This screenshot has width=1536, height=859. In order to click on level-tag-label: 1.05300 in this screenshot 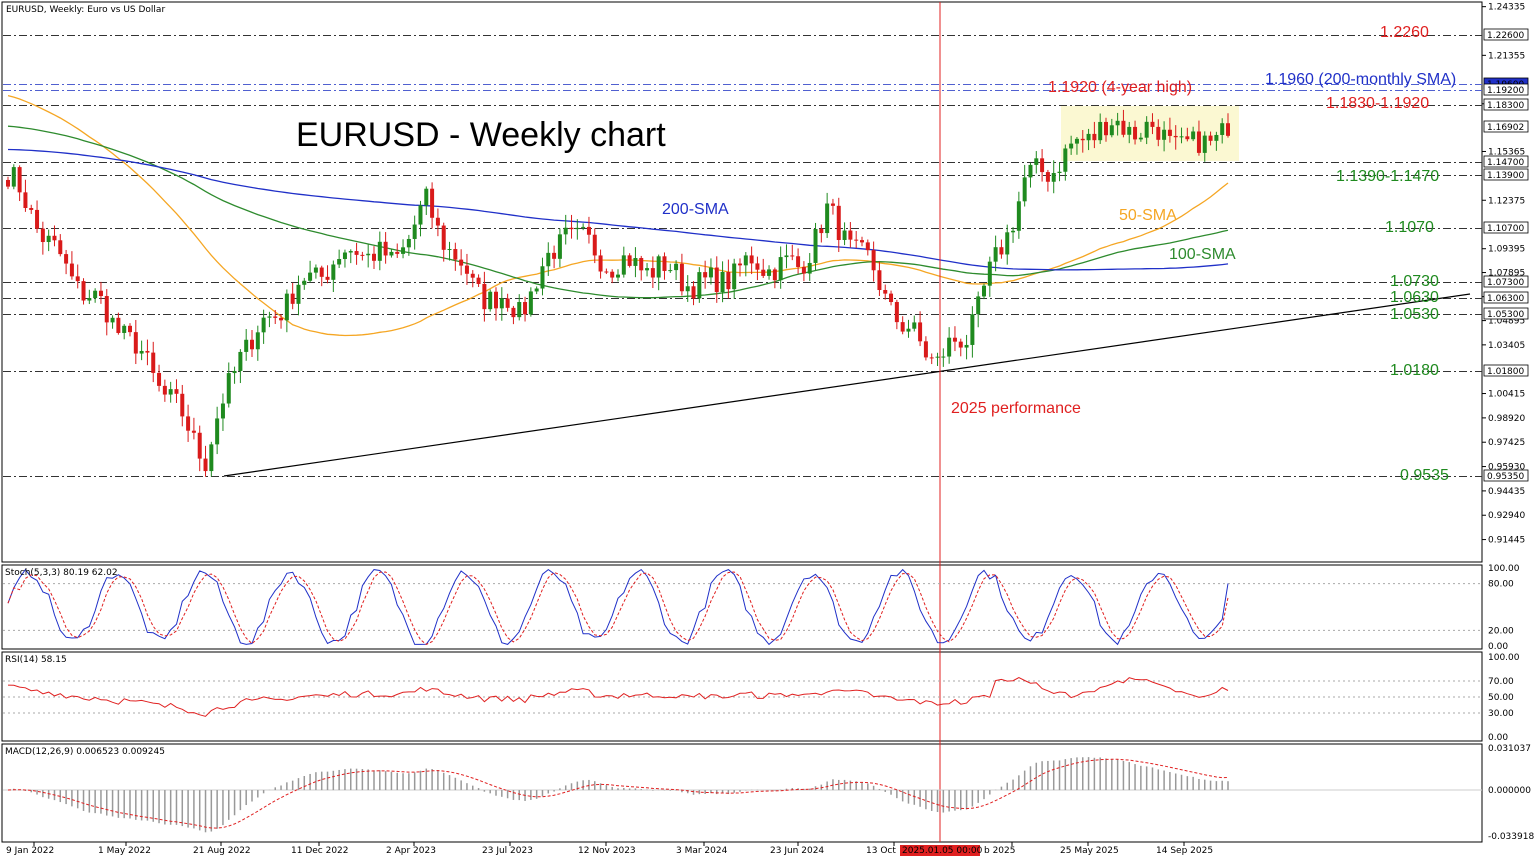, I will do `click(1505, 315)`.